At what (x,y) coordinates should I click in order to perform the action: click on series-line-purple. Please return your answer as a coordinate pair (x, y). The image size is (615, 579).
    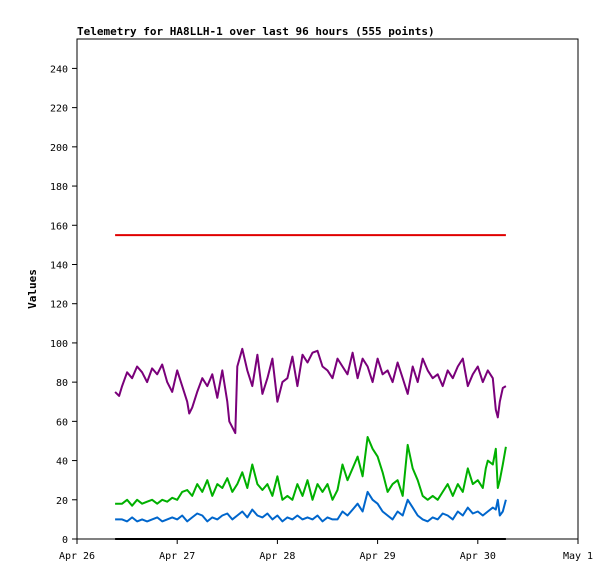
    Looking at the image, I should click on (310, 391).